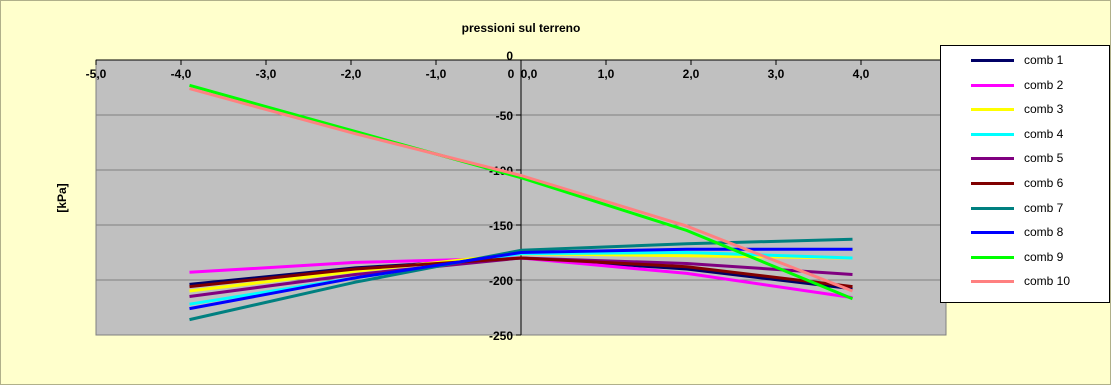 This screenshot has height=386, width=1111. Describe the element at coordinates (505, 116) in the screenshot. I see `y-tick-label-1: -50` at that location.